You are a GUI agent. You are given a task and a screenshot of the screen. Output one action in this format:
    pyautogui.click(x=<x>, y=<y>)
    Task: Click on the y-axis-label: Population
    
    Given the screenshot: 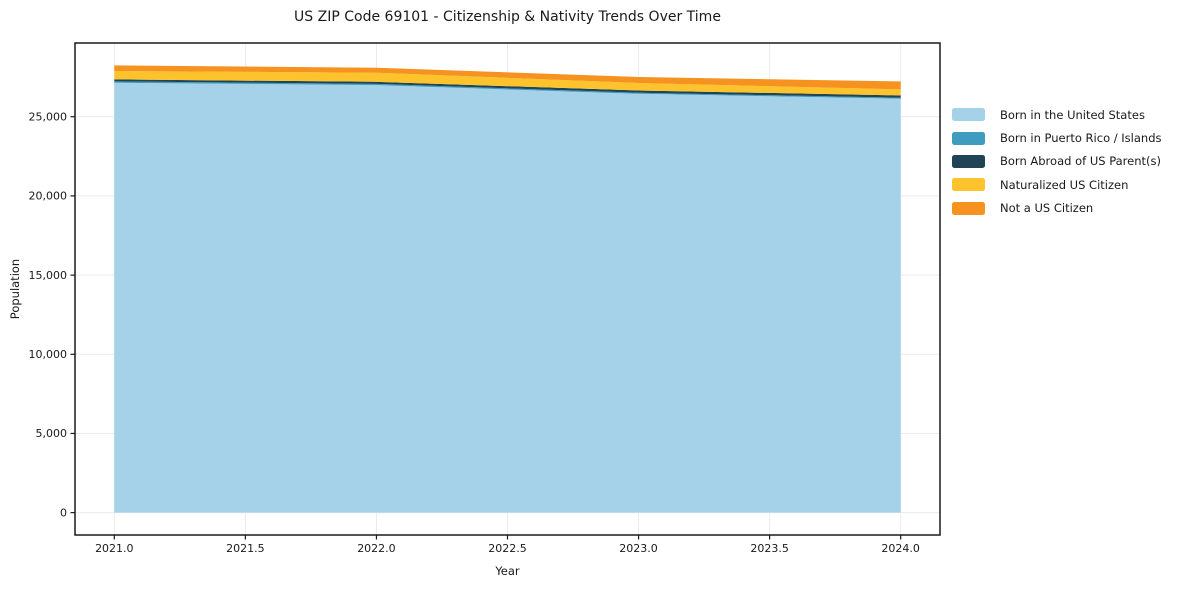 What is the action you would take?
    pyautogui.click(x=15, y=289)
    